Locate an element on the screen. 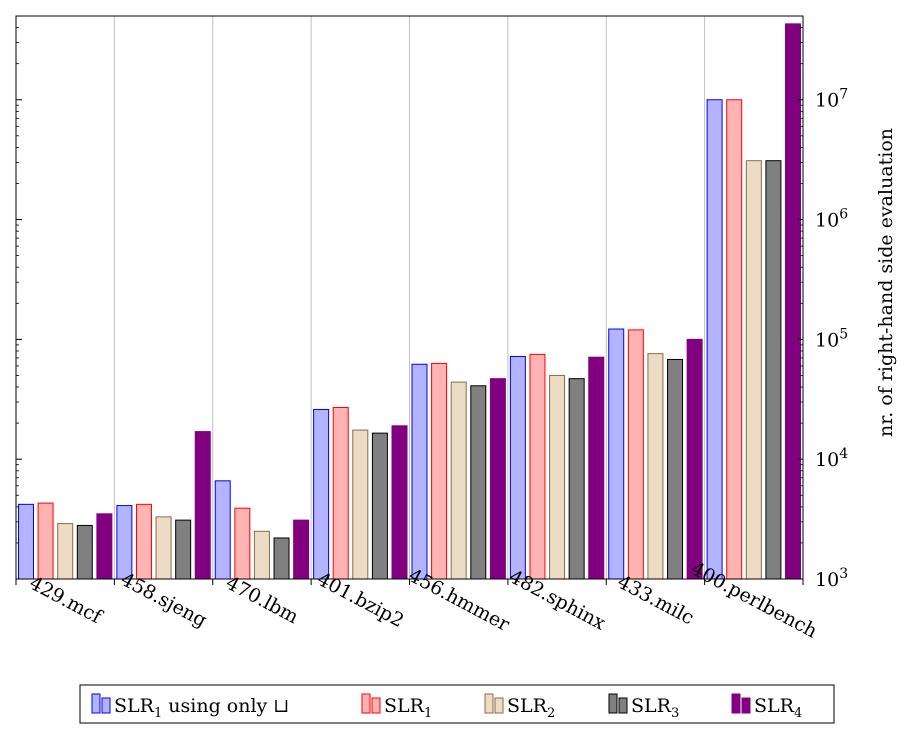 The height and width of the screenshot is (730, 901). legend: SLR1 using only ⊔ SLR1 SLR2 SLR3 SLR4 is located at coordinates (457, 704).